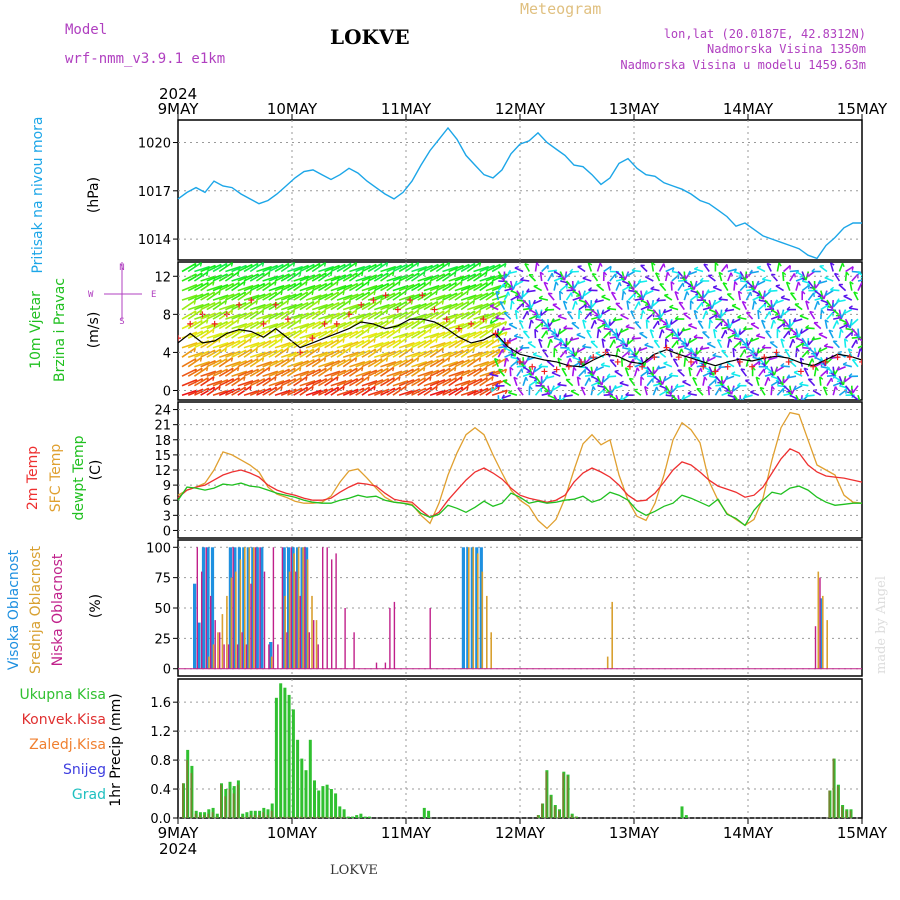 The height and width of the screenshot is (900, 900). I want to click on precip-total-bar, so click(365, 817).